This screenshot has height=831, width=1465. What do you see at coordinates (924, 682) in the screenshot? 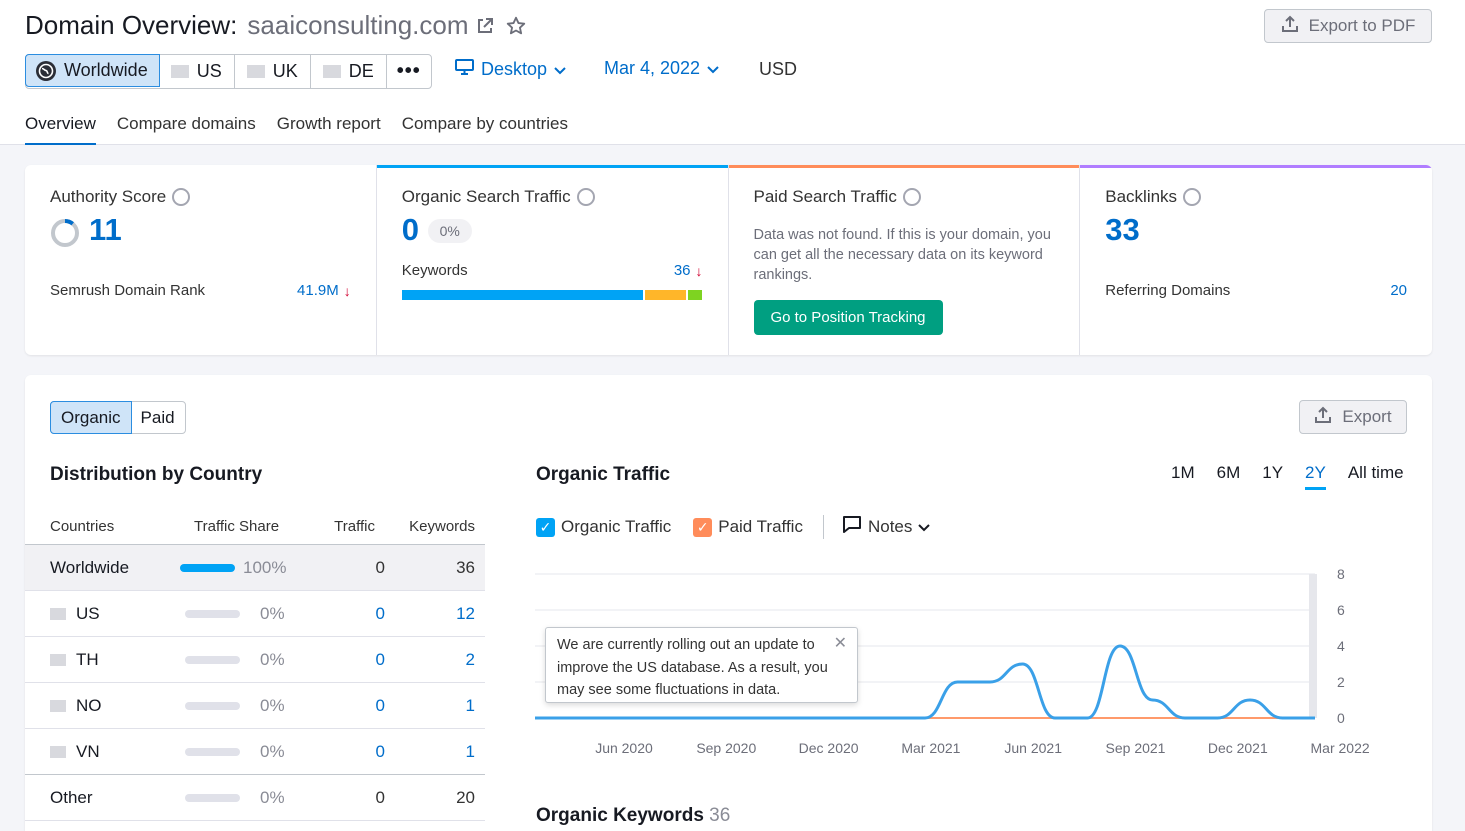
I see `organic-traffic-line` at bounding box center [924, 682].